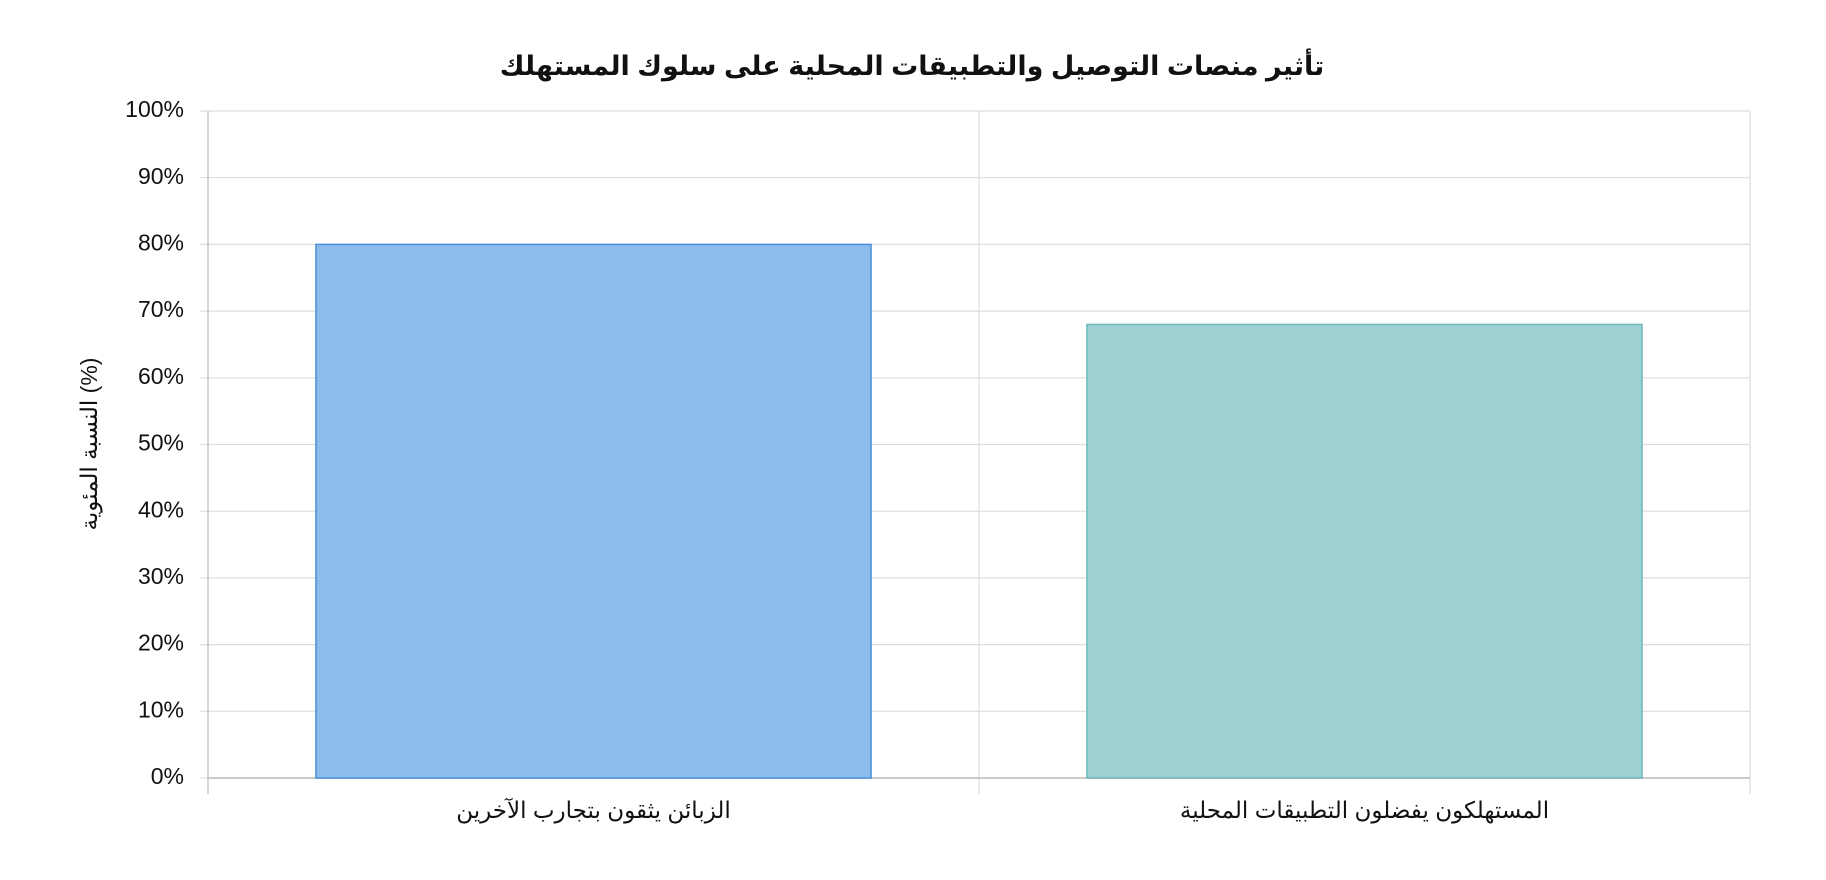  I want to click on y-tick-label: 50%, so click(161, 443).